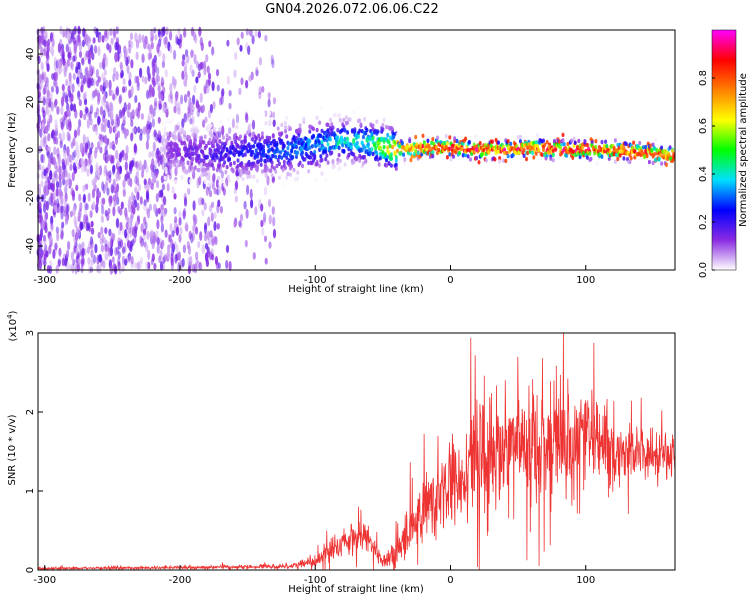  Describe the element at coordinates (703, 270) in the screenshot. I see `colorbar-tick-label-0: 0.0` at that location.